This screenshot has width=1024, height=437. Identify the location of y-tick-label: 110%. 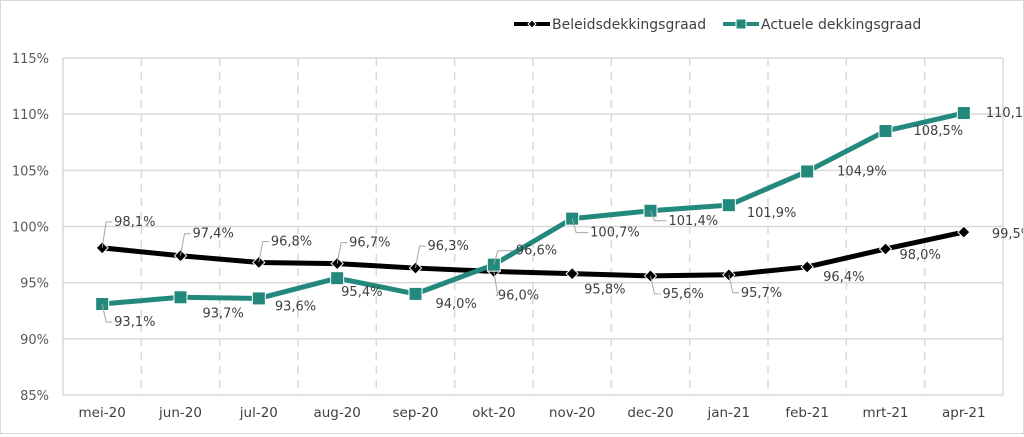
(30, 115).